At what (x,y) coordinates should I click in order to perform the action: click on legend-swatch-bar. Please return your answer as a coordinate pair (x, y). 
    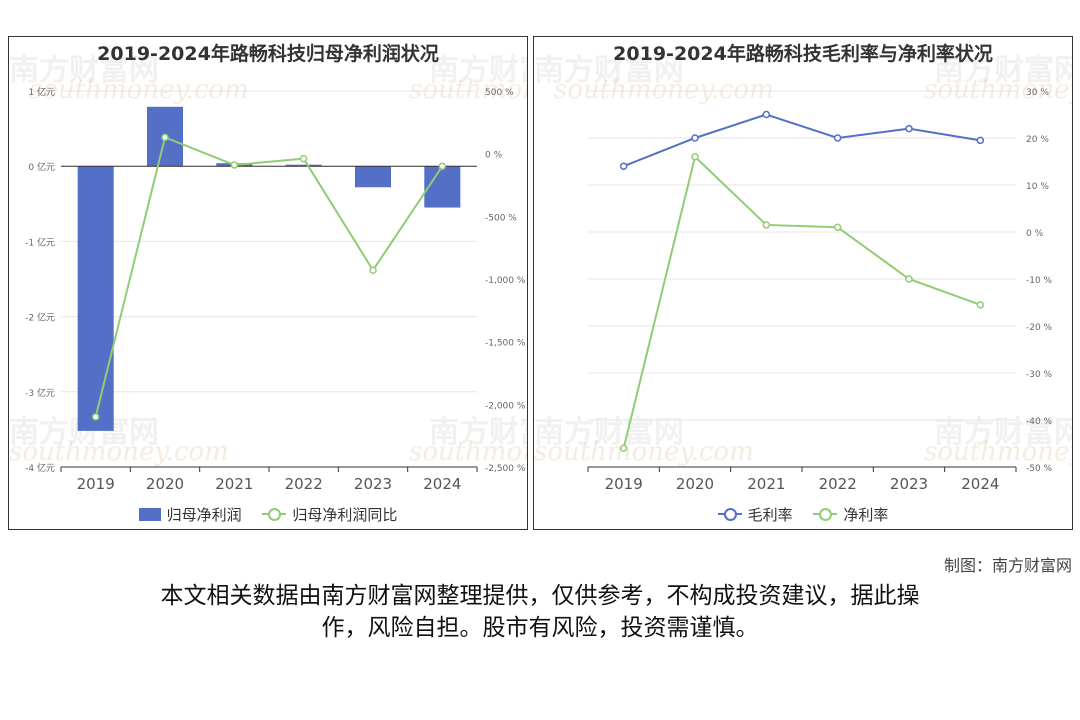
    Looking at the image, I should click on (149, 514).